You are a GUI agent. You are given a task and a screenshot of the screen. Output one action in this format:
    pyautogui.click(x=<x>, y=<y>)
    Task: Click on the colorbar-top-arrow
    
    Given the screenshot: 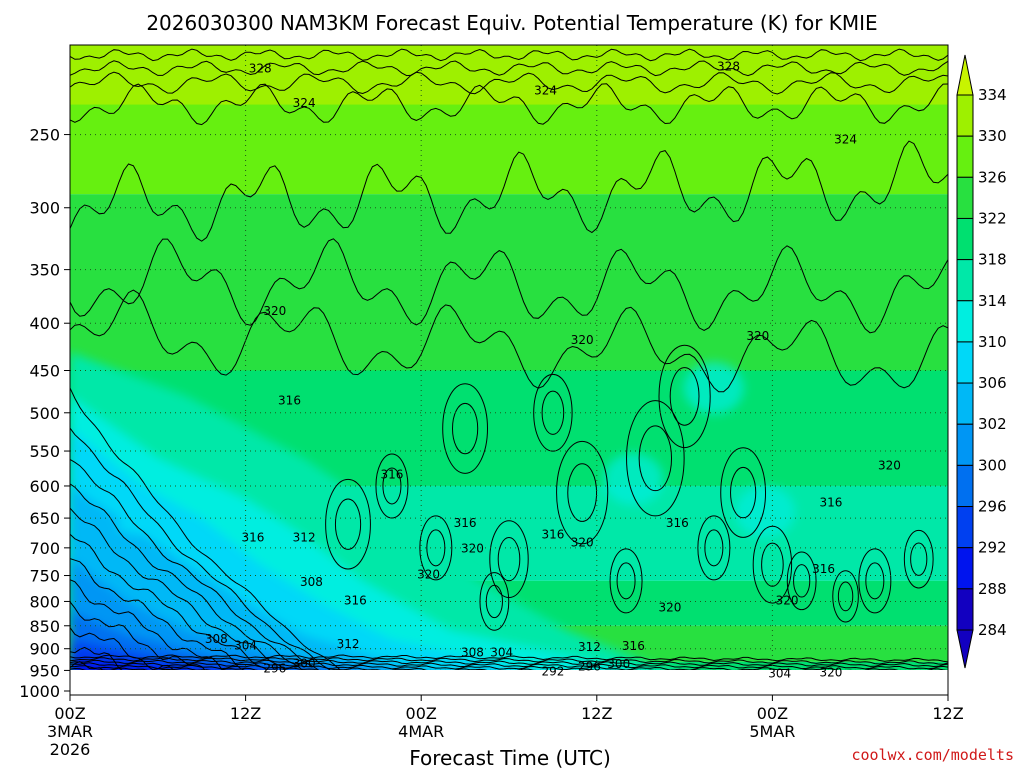 What is the action you would take?
    pyautogui.click(x=965, y=75)
    